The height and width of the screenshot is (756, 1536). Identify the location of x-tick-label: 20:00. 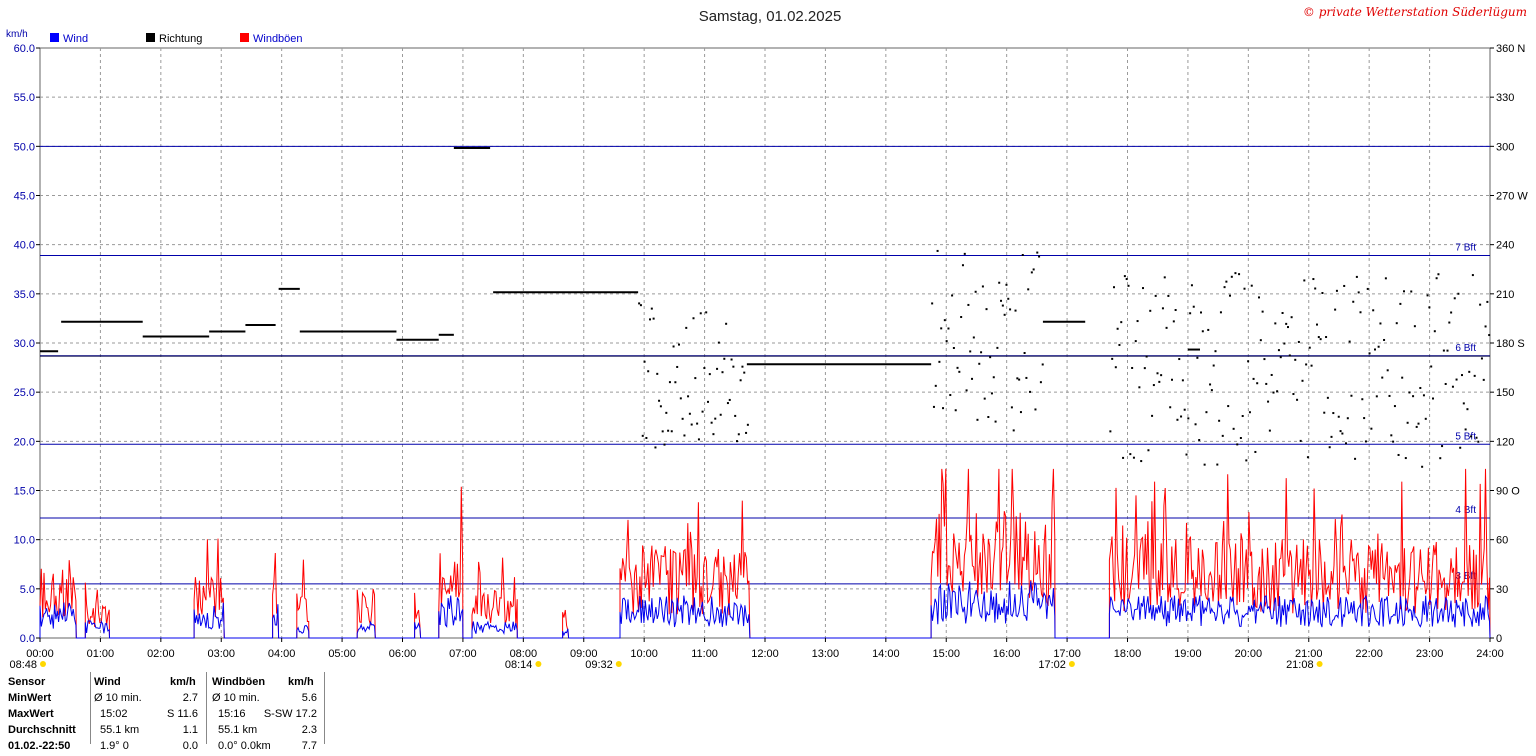
(1249, 654).